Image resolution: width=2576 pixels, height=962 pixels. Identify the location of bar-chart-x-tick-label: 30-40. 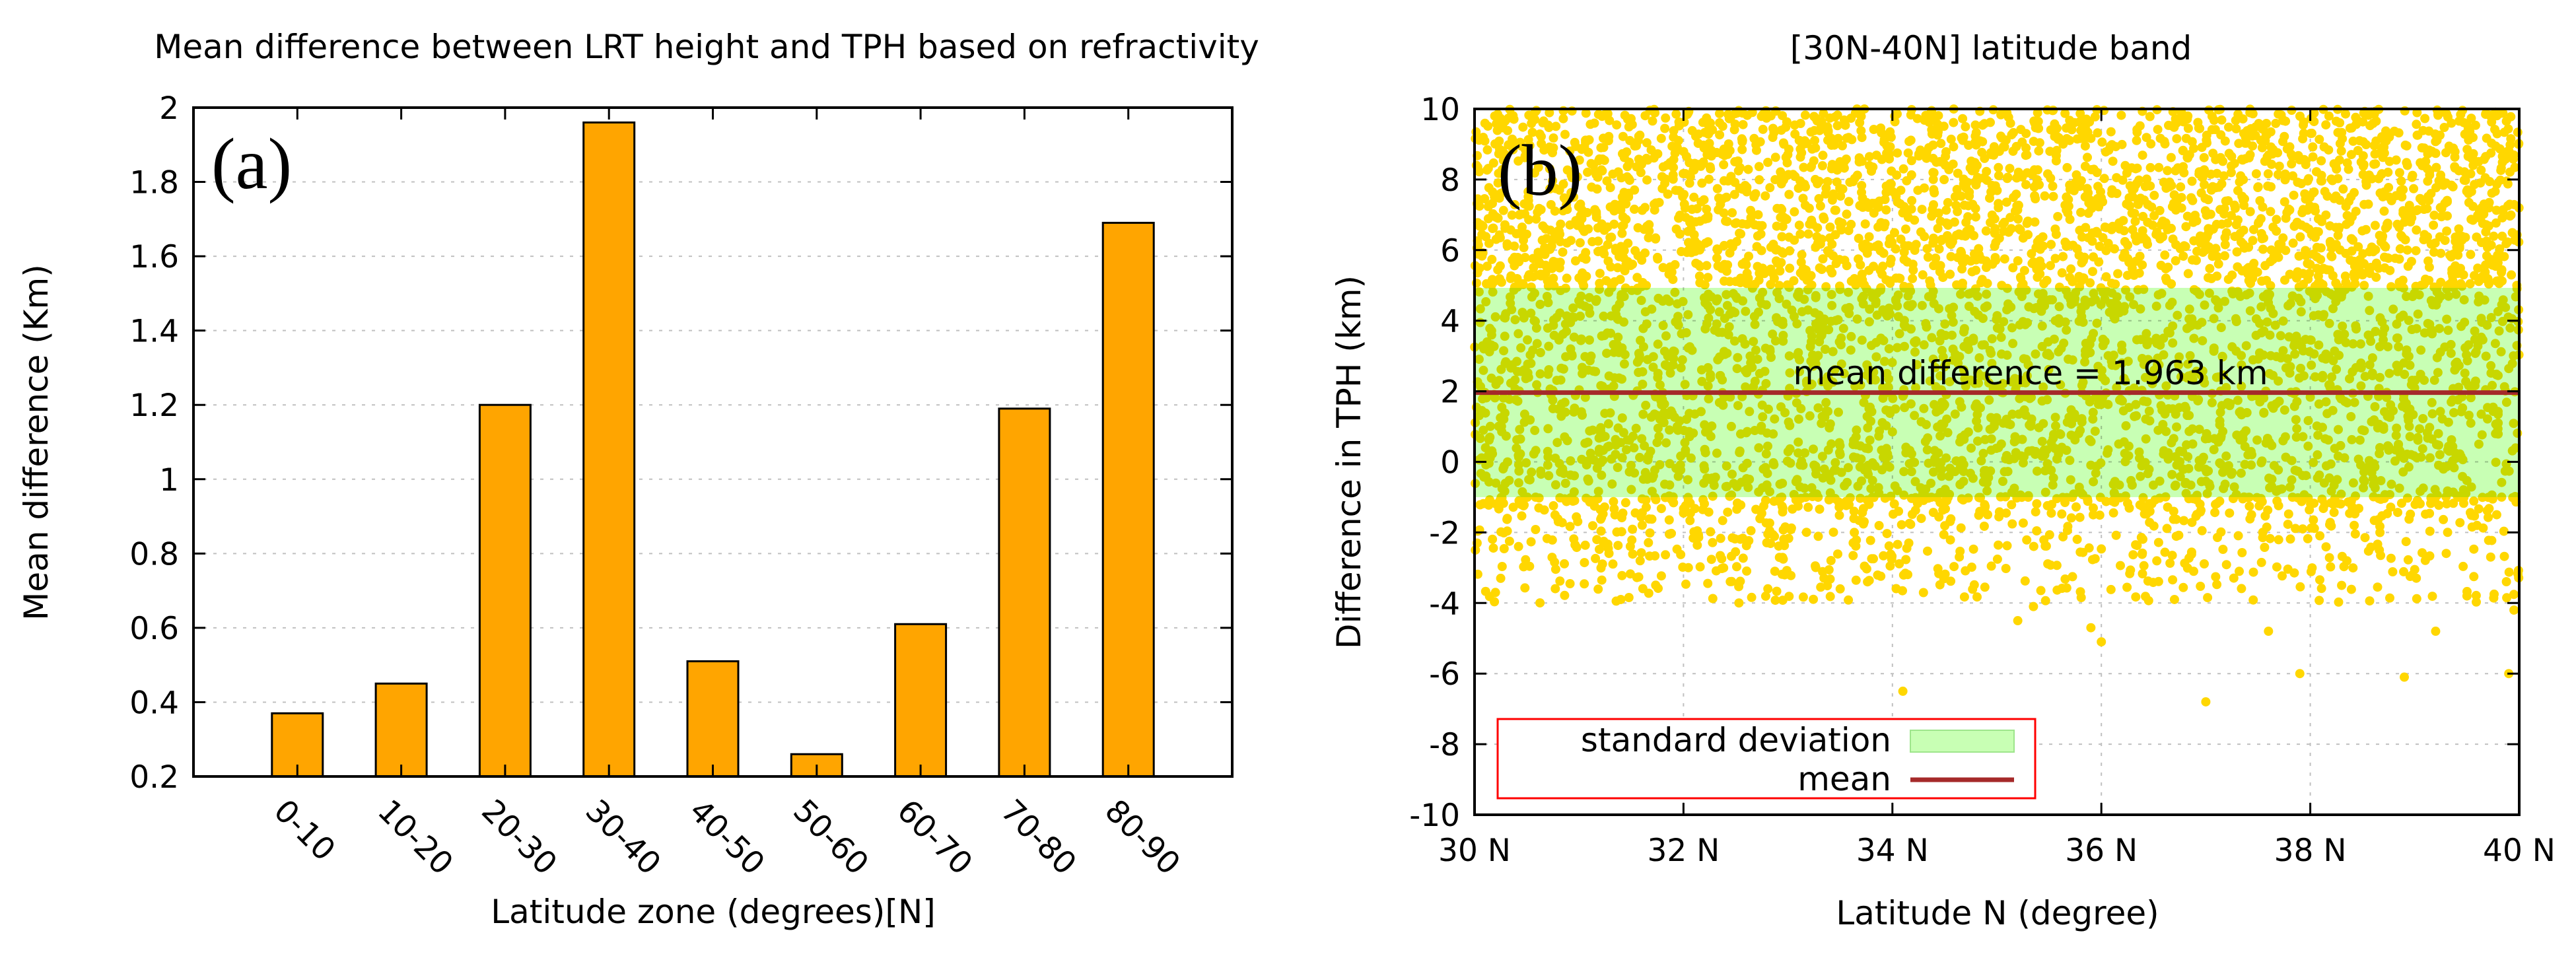
(623, 837).